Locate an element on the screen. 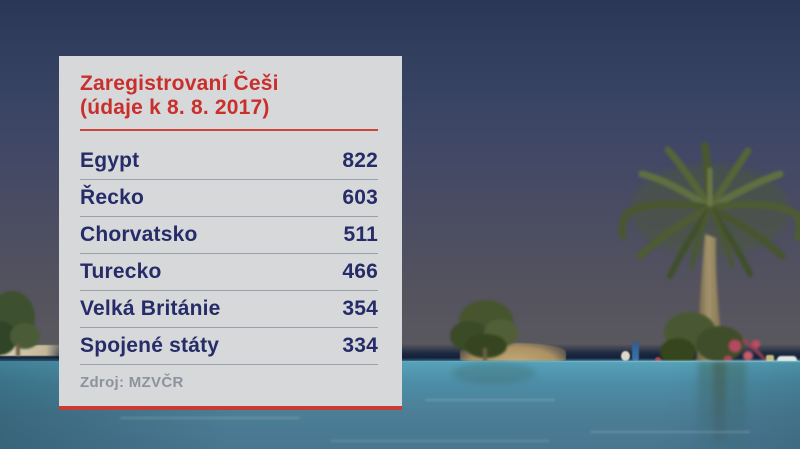 This screenshot has height=449, width=800. country-label: Egypt is located at coordinates (110, 160).